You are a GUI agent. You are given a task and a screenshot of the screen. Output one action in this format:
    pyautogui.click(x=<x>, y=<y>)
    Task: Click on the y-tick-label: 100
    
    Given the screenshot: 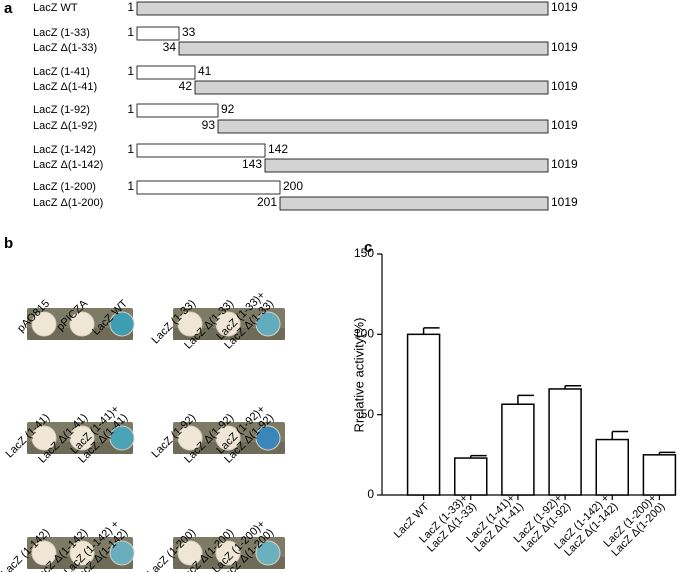 What is the action you would take?
    pyautogui.click(x=364, y=334)
    